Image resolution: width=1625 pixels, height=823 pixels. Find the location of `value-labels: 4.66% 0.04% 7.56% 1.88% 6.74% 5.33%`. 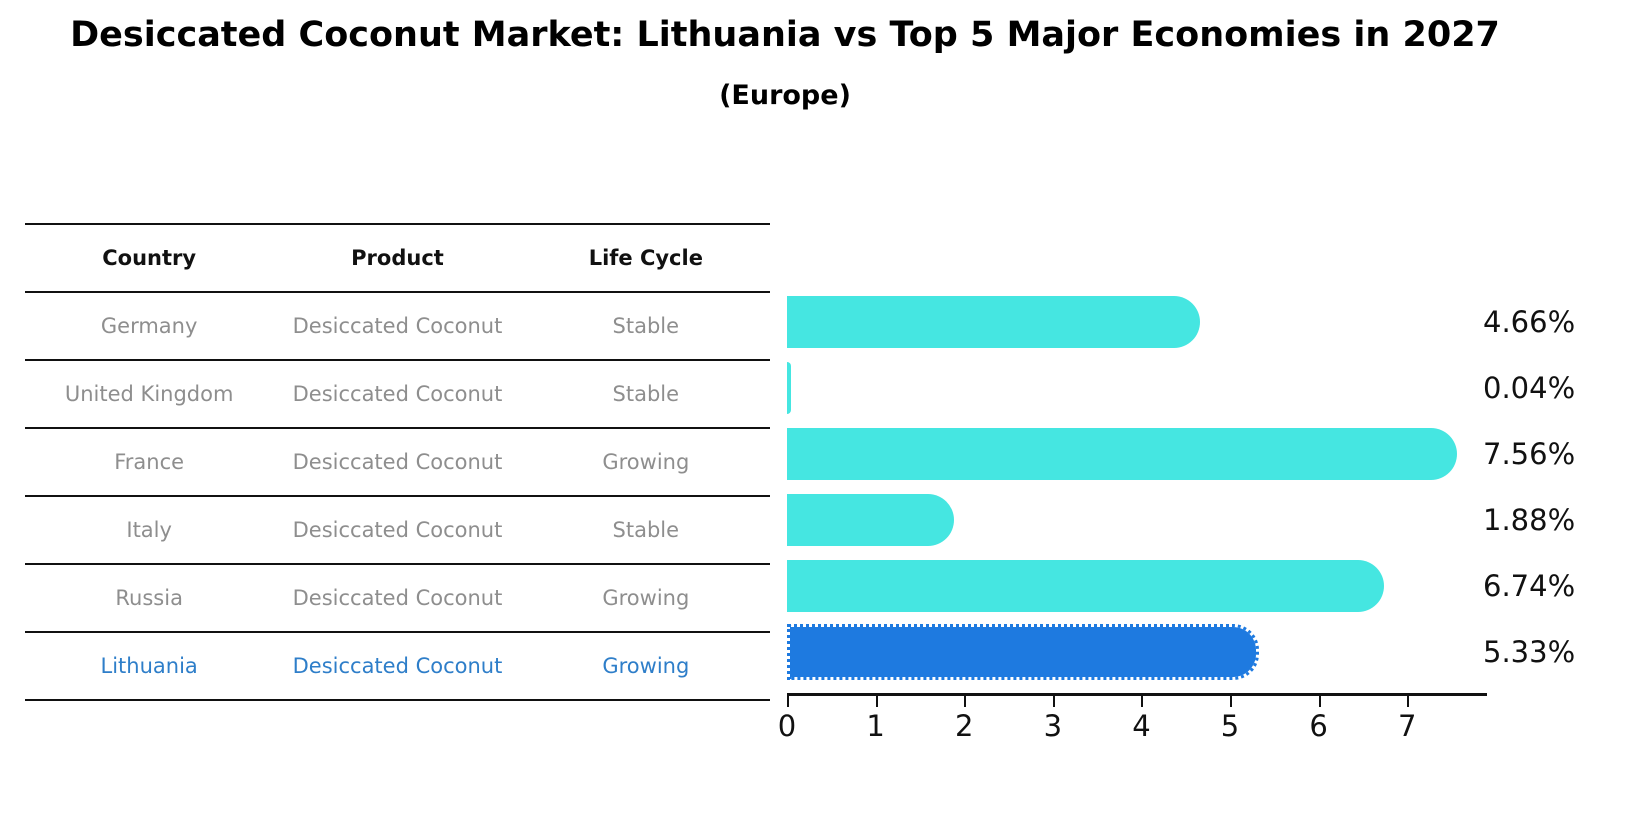

value-labels: 4.66% 0.04% 7.56% 1.88% 6.74% 5.33% is located at coordinates (1554, 487).